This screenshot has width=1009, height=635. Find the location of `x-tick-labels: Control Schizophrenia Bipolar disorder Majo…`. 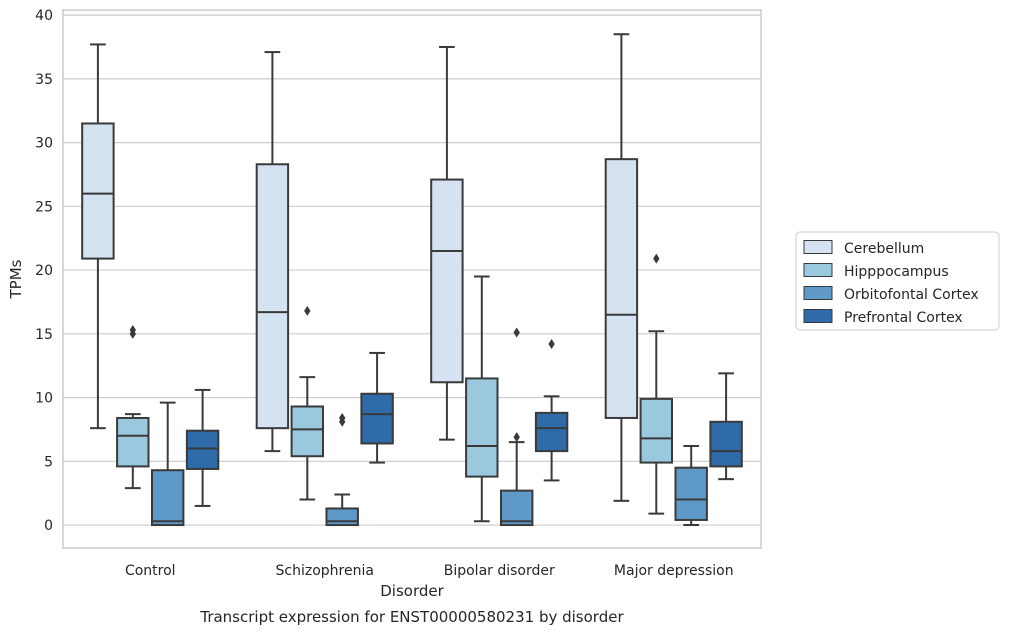

x-tick-labels: Control Schizophrenia Bipolar disorder Majo… is located at coordinates (429, 571).